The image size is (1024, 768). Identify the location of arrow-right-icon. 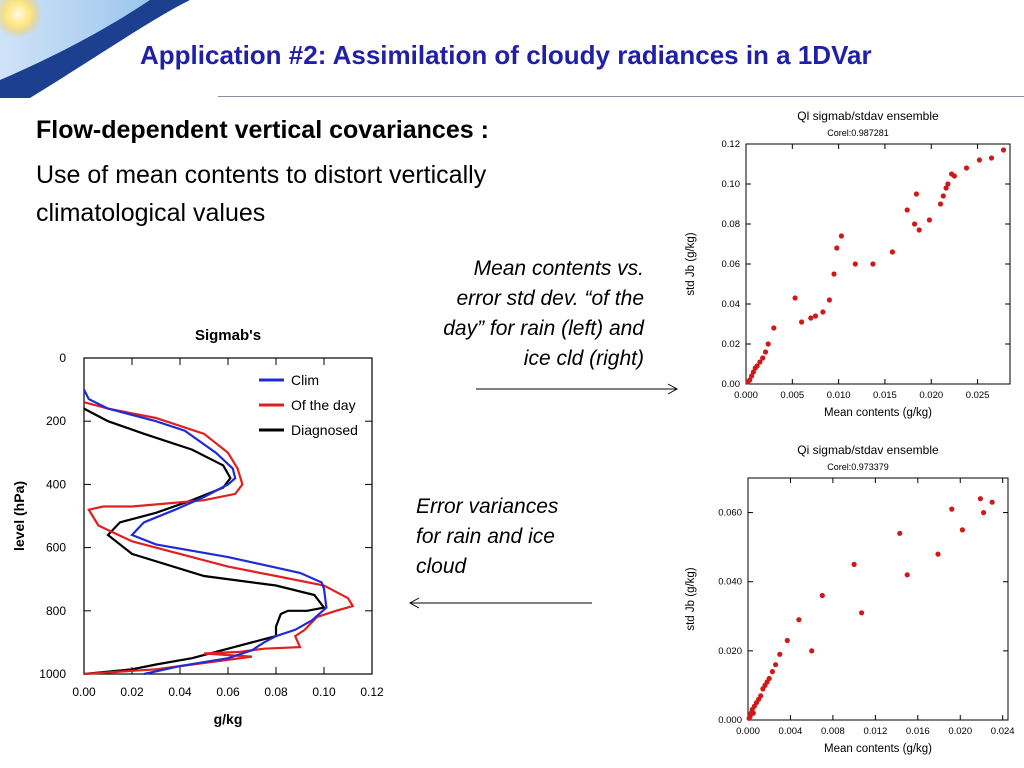
(577, 389).